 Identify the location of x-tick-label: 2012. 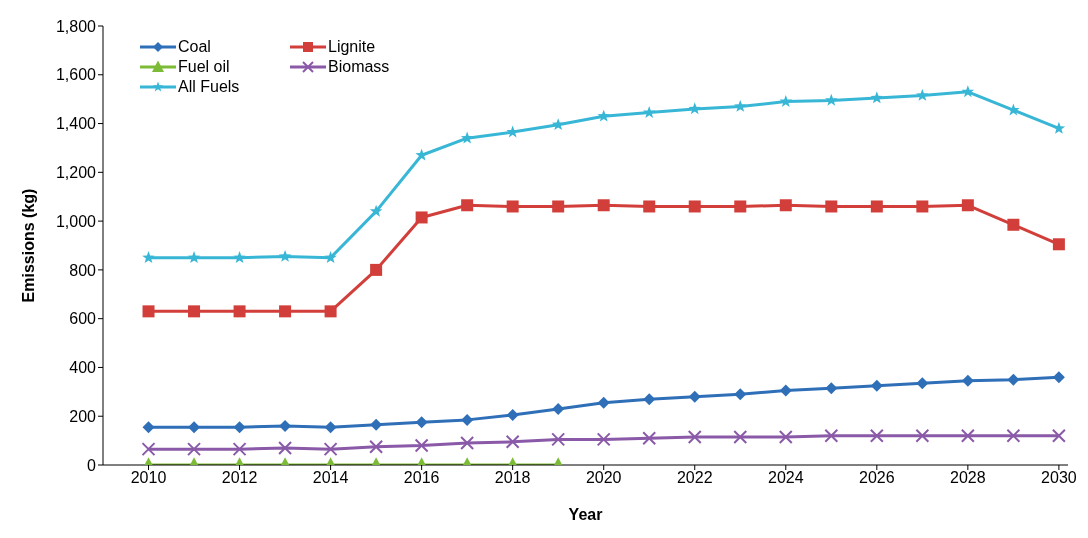
(239, 478).